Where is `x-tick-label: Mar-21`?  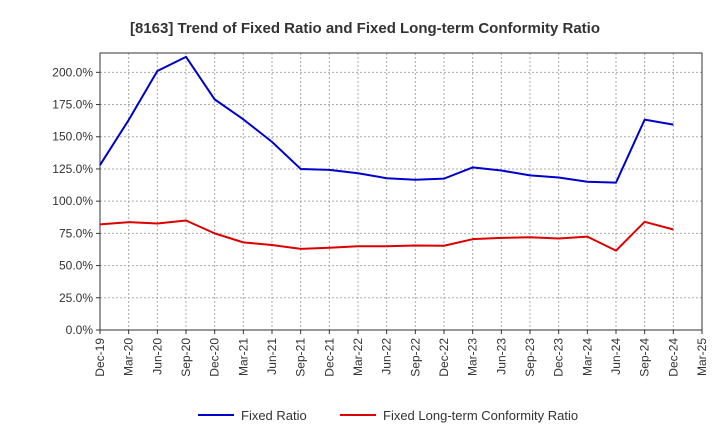
x-tick-label: Mar-21 is located at coordinates (243, 357).